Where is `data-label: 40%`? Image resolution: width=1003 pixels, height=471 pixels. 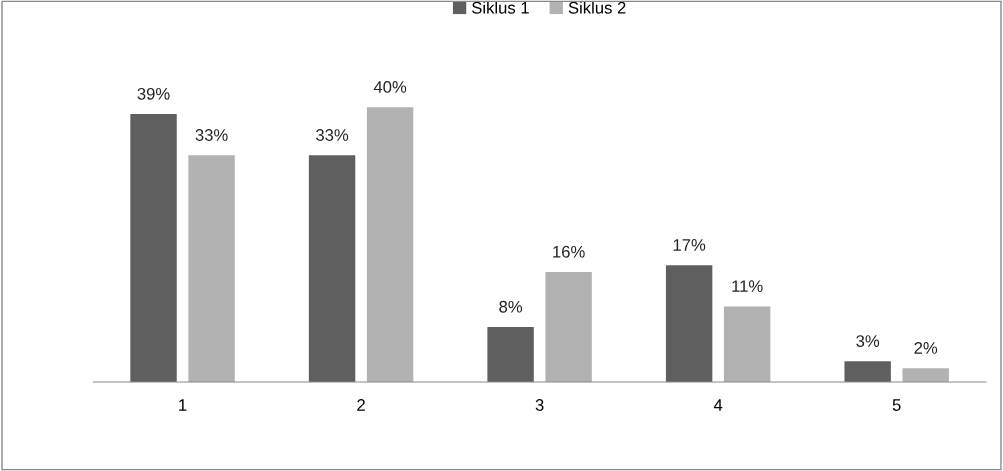 data-label: 40% is located at coordinates (390, 87).